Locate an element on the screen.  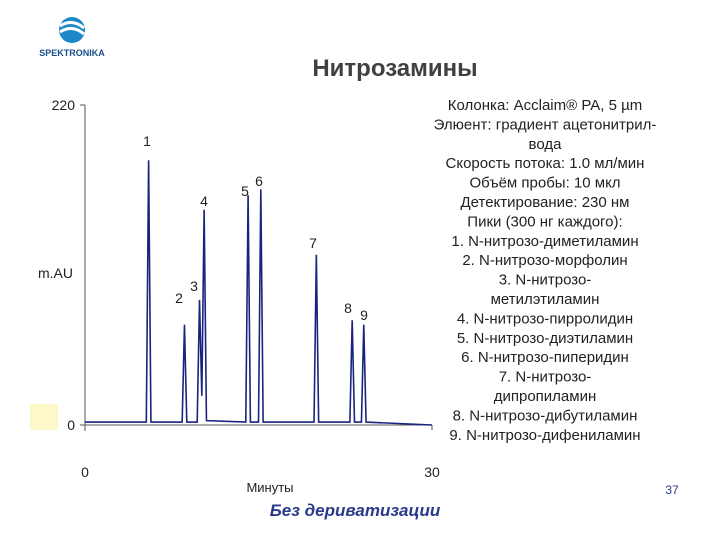
peak-label: 3 is located at coordinates (194, 286).